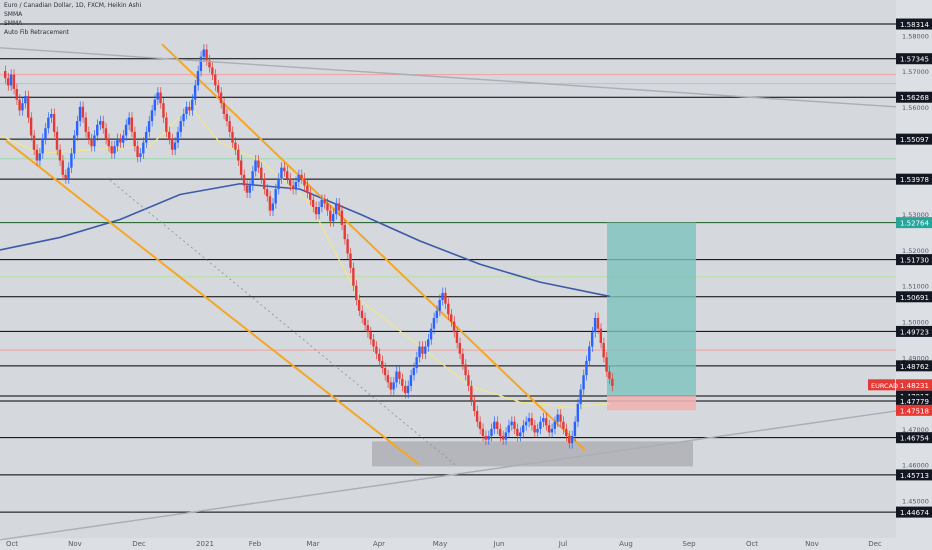 The height and width of the screenshot is (550, 932). What do you see at coordinates (752, 544) in the screenshot?
I see `month-label: Oct` at bounding box center [752, 544].